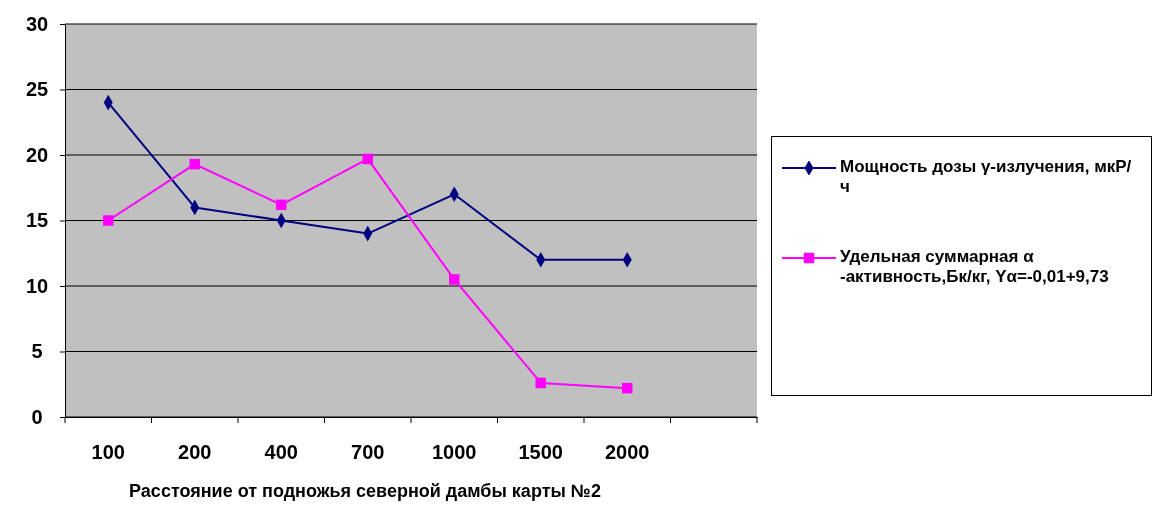 This screenshot has width=1157, height=507. What do you see at coordinates (195, 452) in the screenshot?
I see `x-tick-label: 200` at bounding box center [195, 452].